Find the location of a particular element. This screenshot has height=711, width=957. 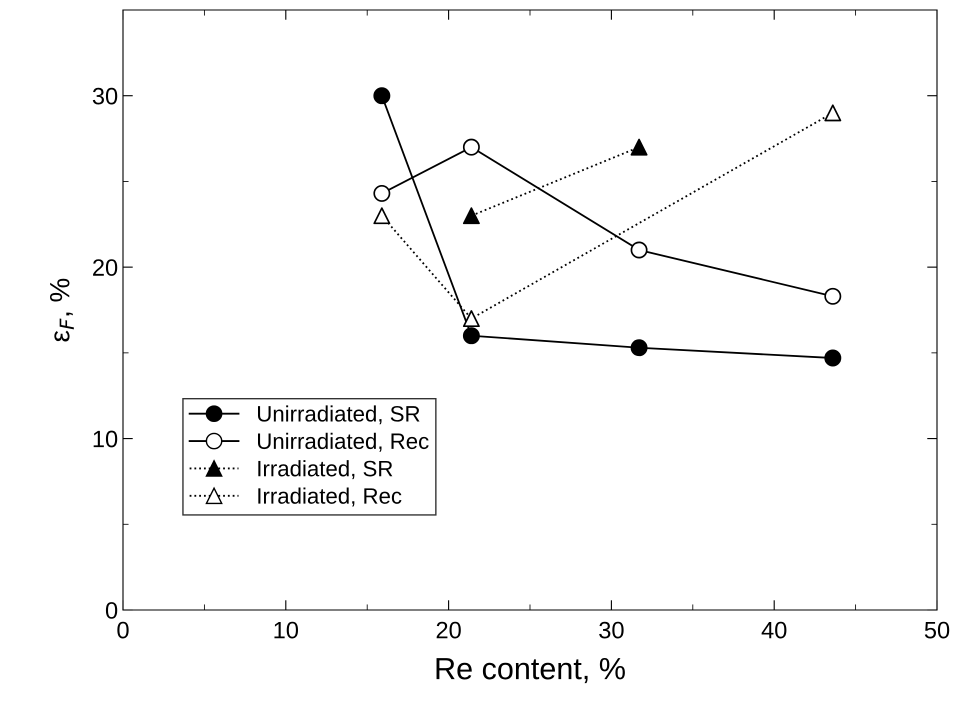

y-tick-label: 10 is located at coordinates (106, 439).